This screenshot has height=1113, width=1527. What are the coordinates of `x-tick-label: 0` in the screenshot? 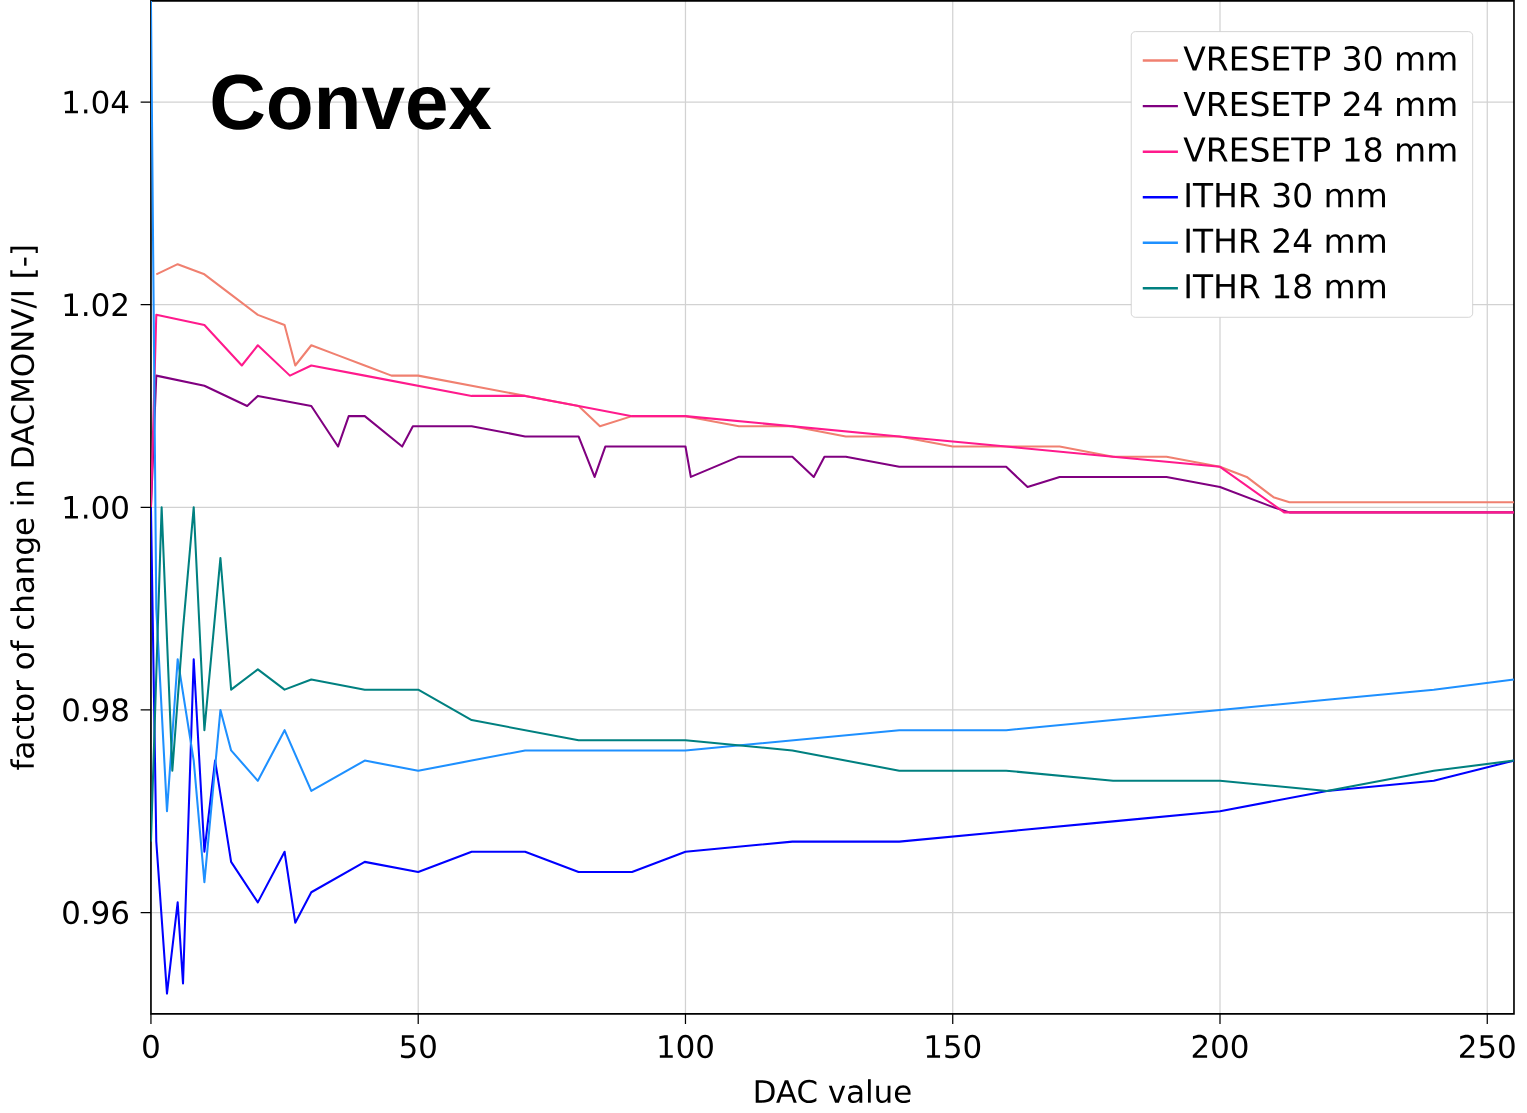 It's located at (151, 1046).